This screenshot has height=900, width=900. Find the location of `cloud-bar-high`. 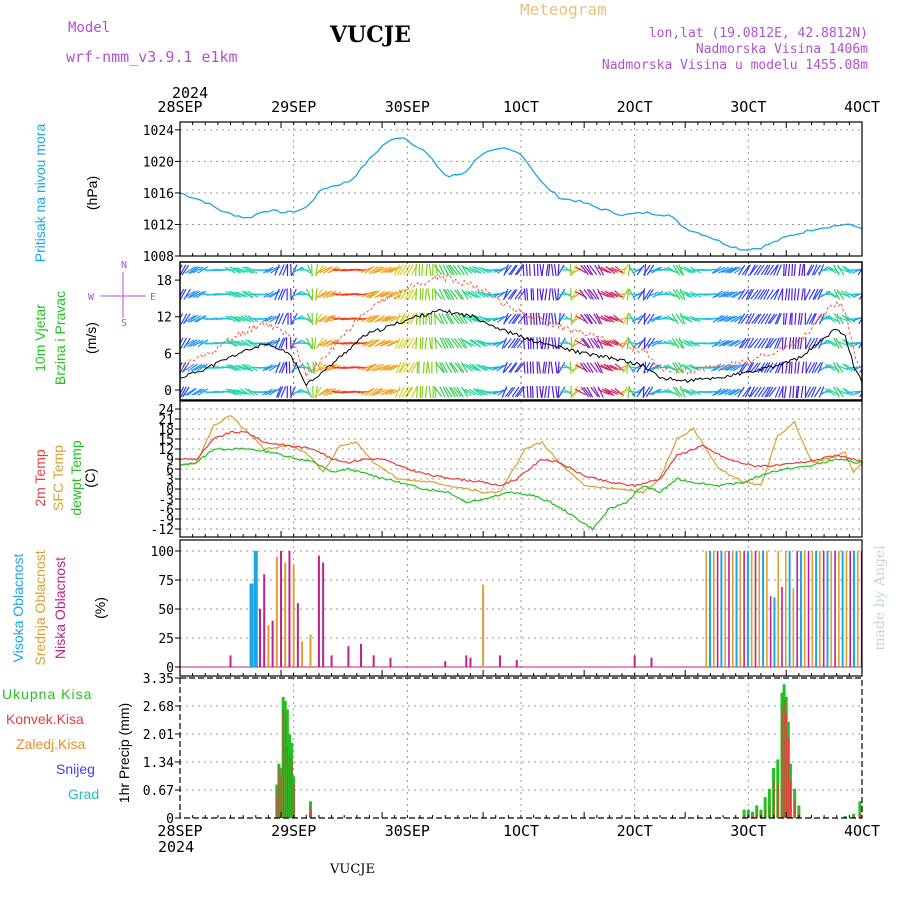

cloud-bar-high is located at coordinates (827, 609).